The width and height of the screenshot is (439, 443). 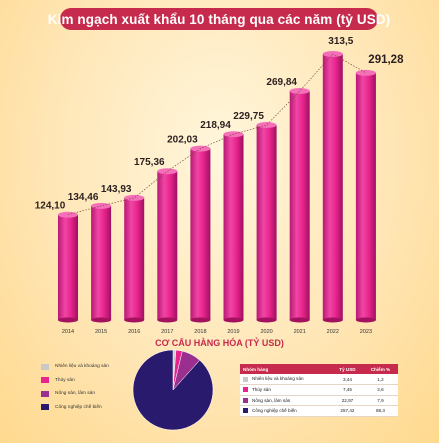 What do you see at coordinates (300, 332) in the screenshot?
I see `x-tick-label: 2021` at bounding box center [300, 332].